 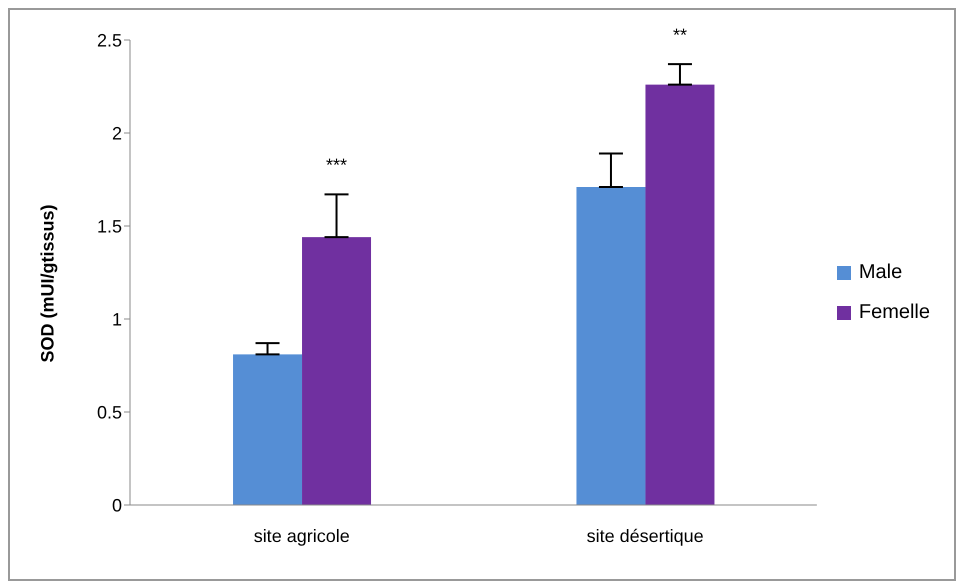 What do you see at coordinates (109, 40) in the screenshot?
I see `y-tick-label: 2.5` at bounding box center [109, 40].